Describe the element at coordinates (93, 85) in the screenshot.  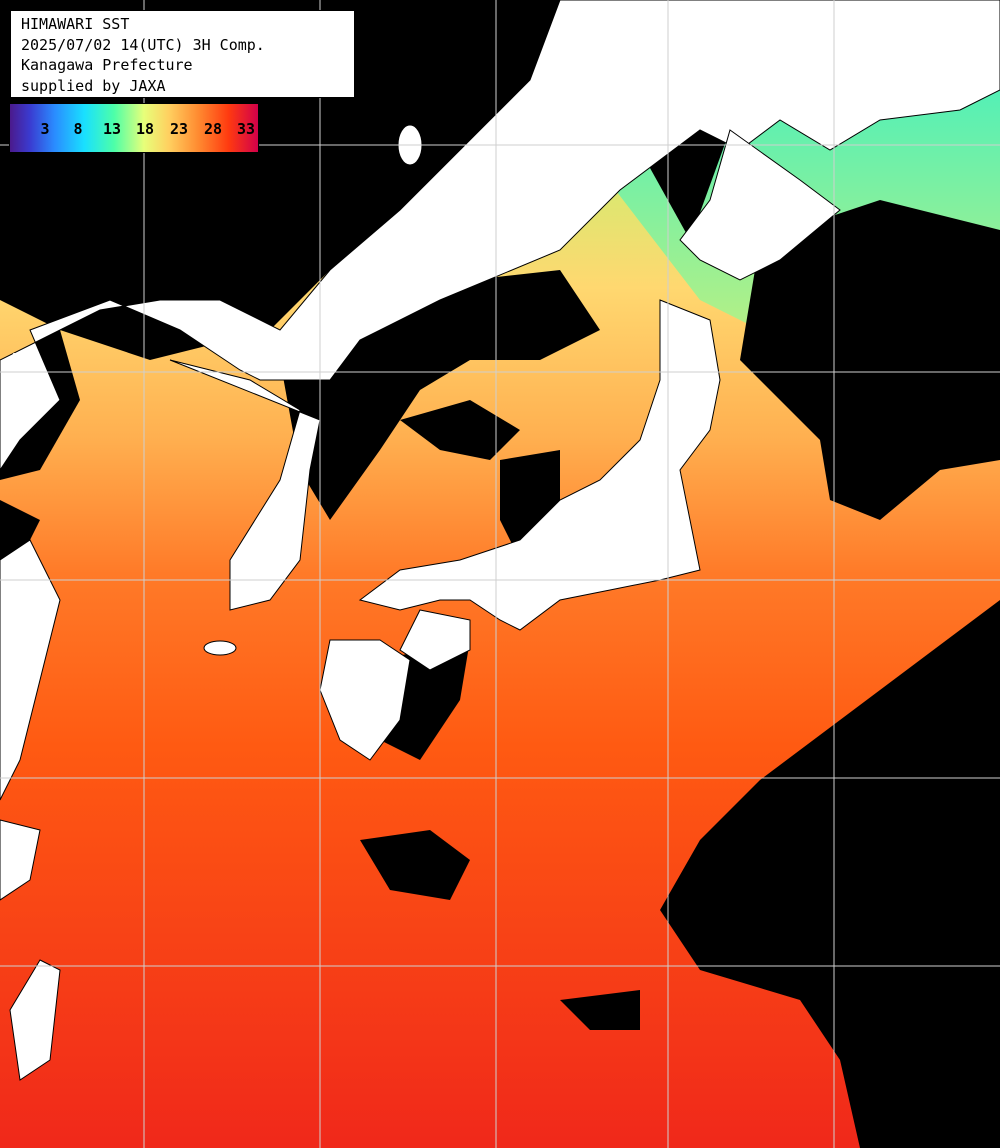
I see `title-line-credit: supplied by JAXA` at that location.